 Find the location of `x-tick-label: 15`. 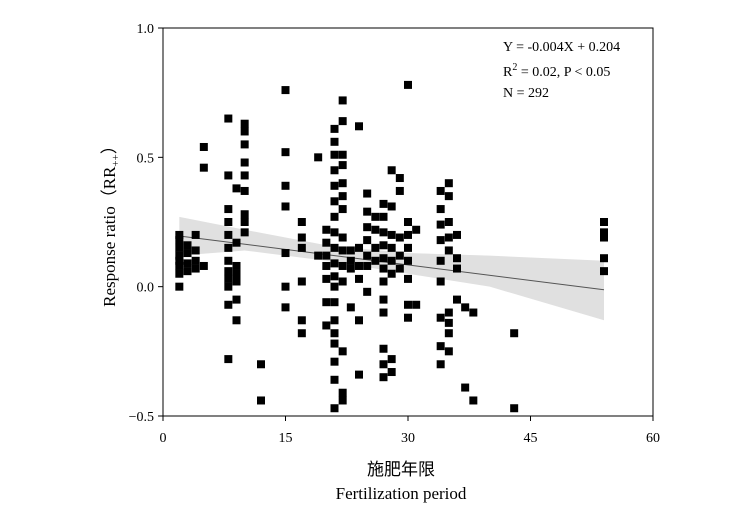

x-tick-label: 15 is located at coordinates (286, 438).